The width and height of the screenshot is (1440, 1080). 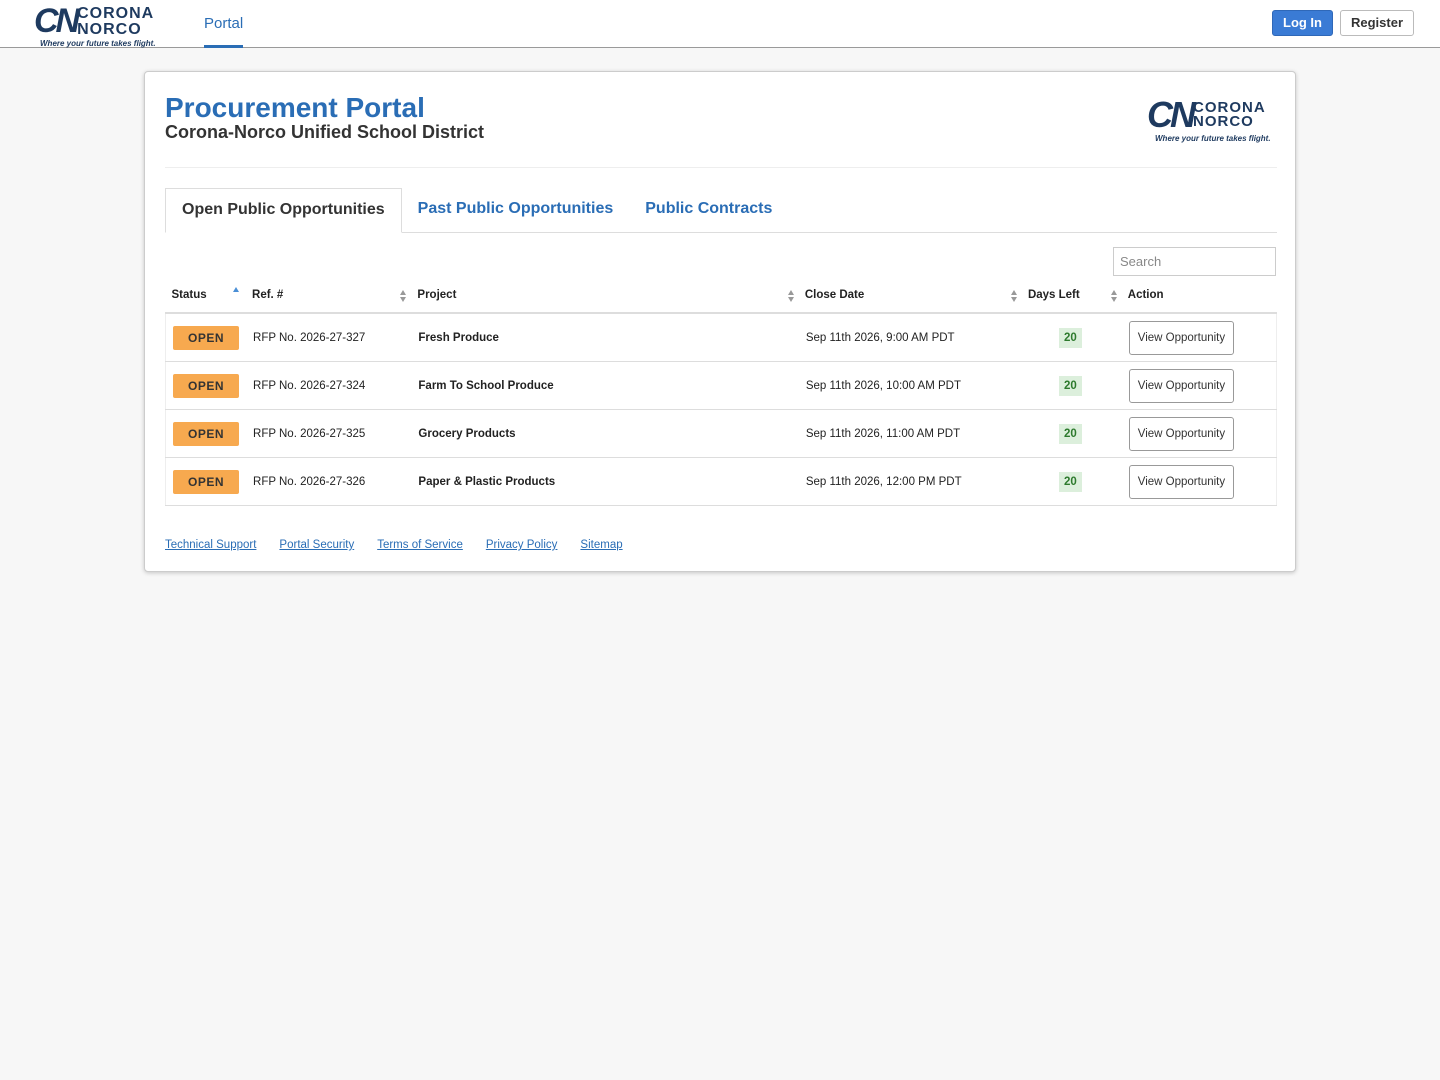 I want to click on column-header: Days Left, so click(x=1071, y=296).